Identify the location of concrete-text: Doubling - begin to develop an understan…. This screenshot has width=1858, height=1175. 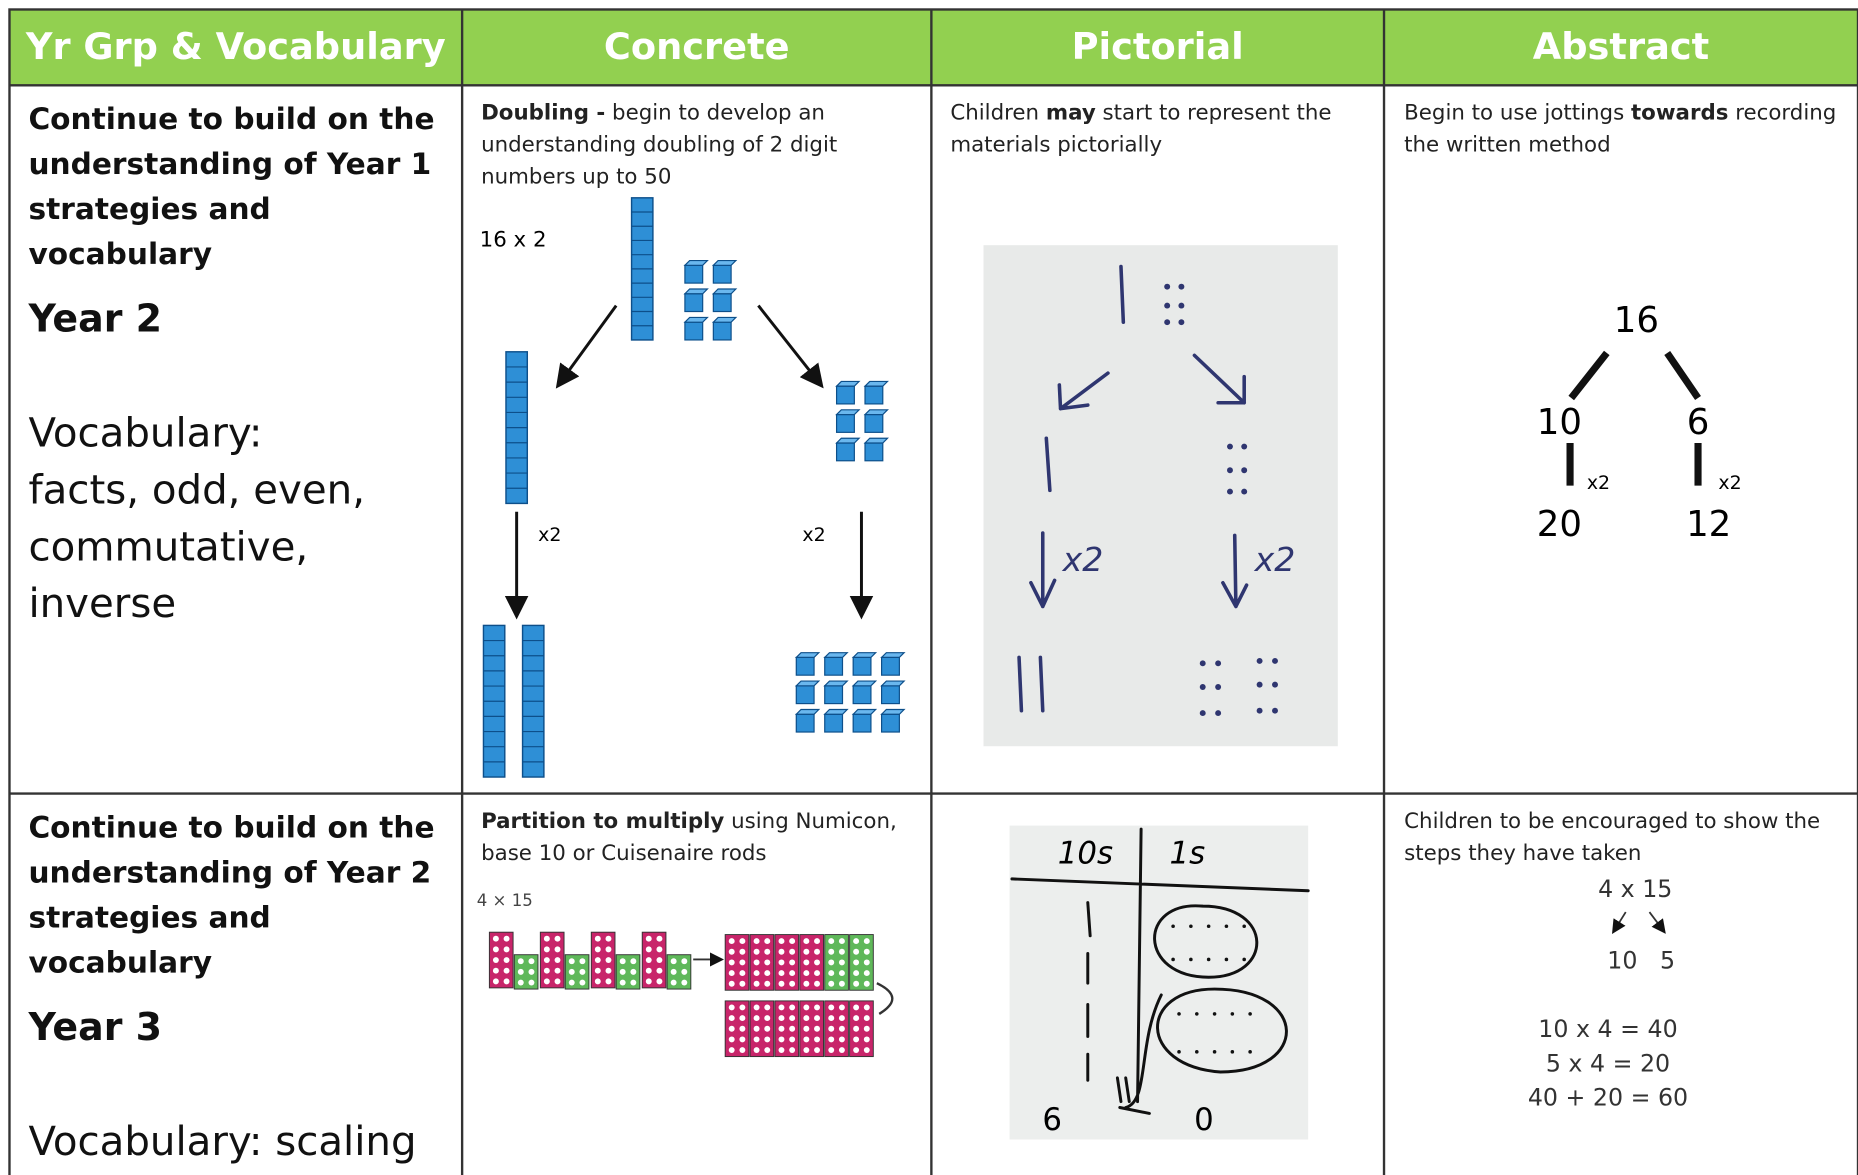
(676, 145).